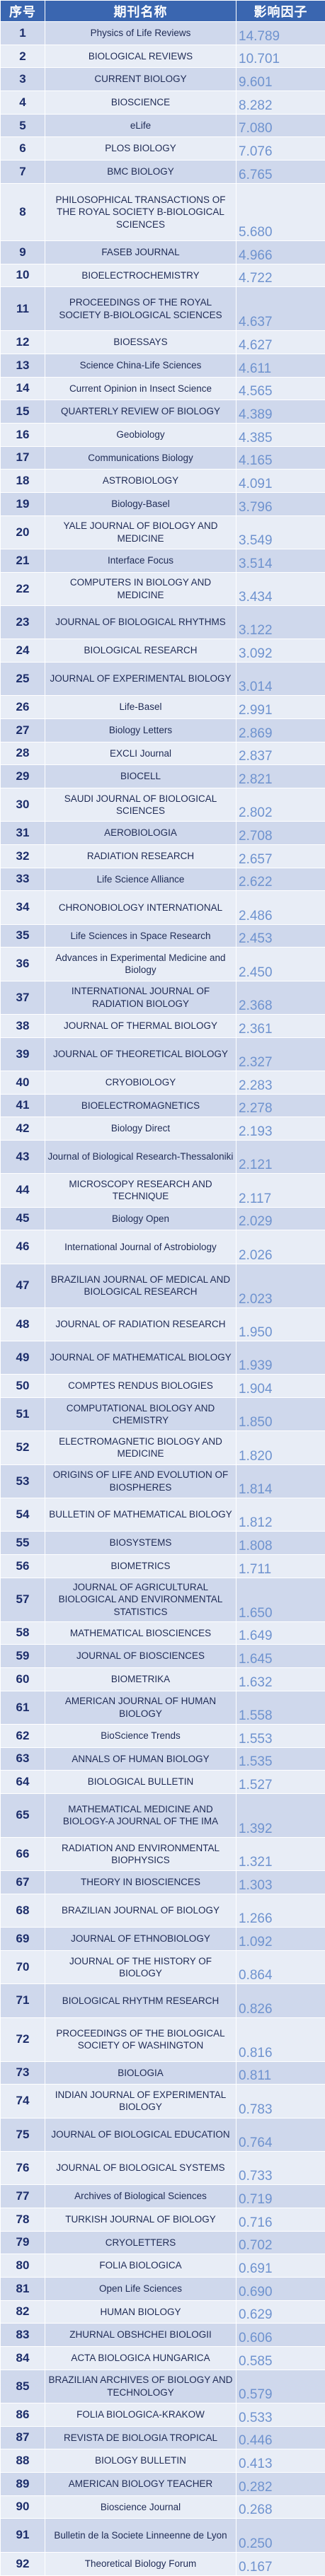 The width and height of the screenshot is (325, 2576). Describe the element at coordinates (162, 1939) in the screenshot. I see `table-row: 69 JOURNAL OF ETHNOBIOLOGY 1.092` at that location.